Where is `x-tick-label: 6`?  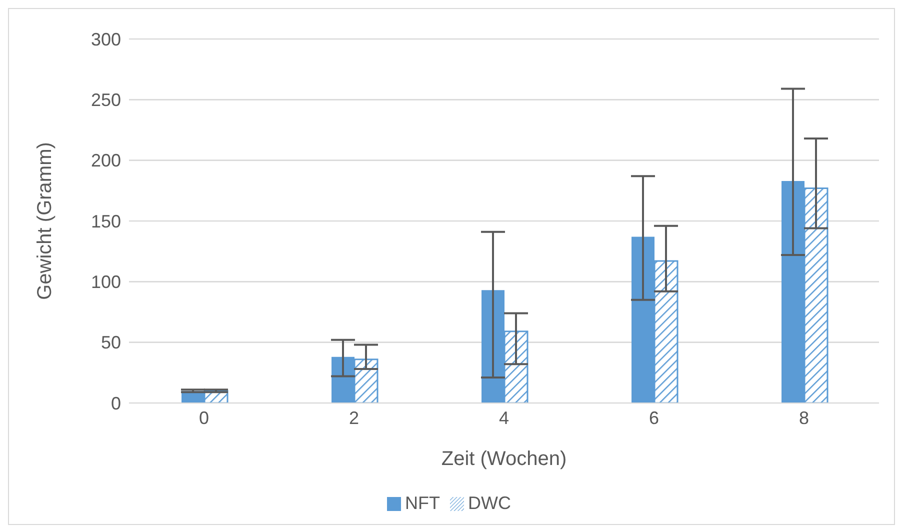
x-tick-label: 6 is located at coordinates (654, 418).